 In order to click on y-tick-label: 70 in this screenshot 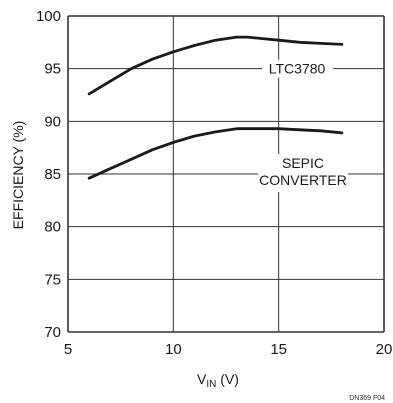, I will do `click(52, 332)`.